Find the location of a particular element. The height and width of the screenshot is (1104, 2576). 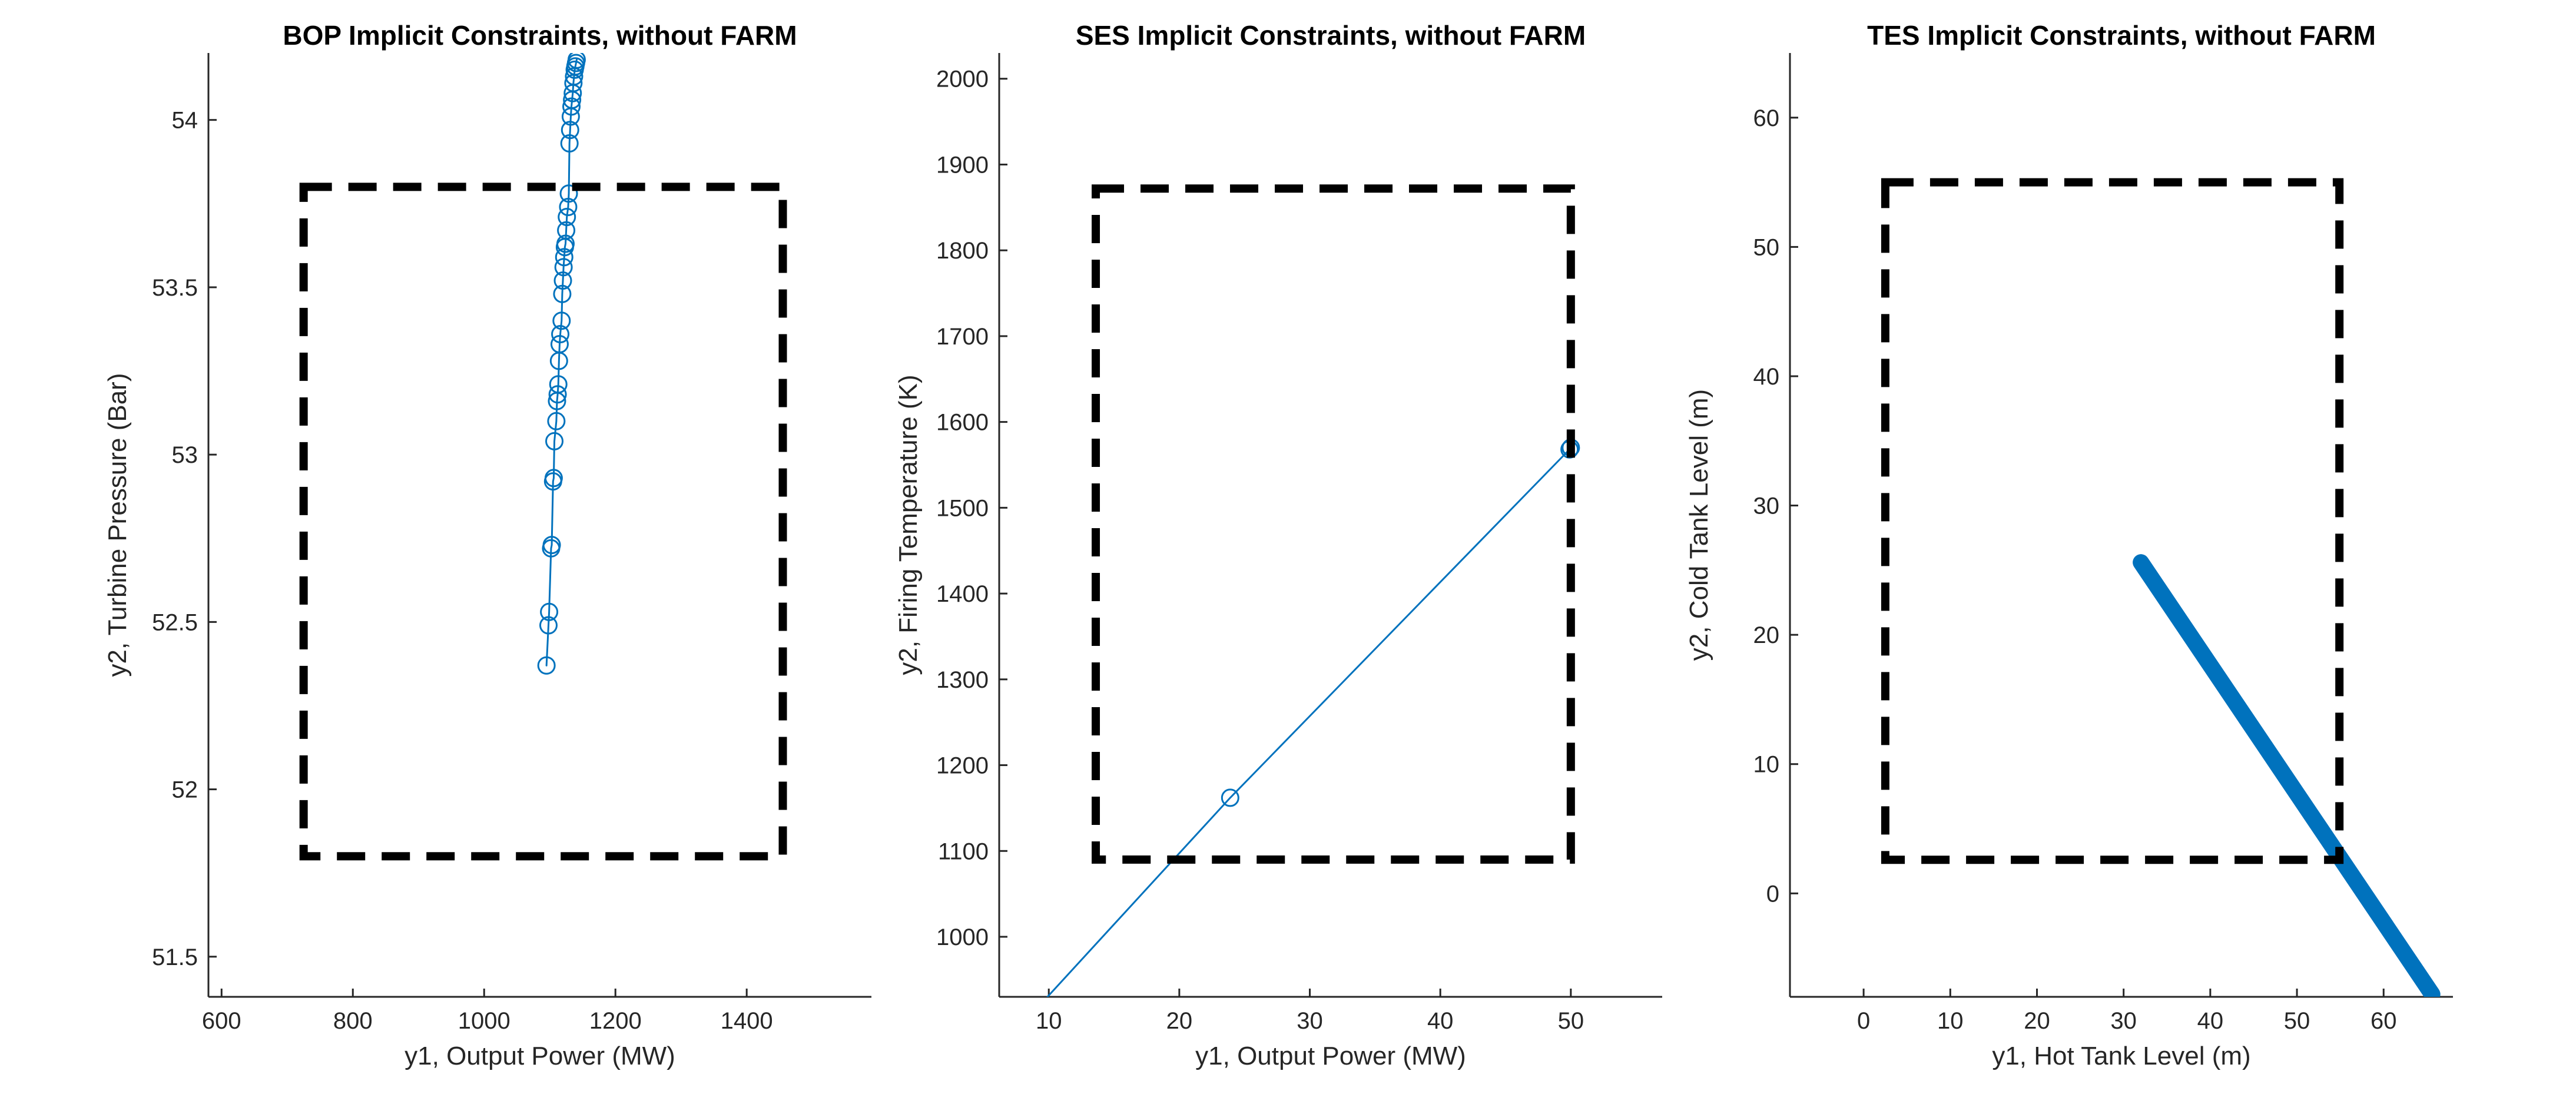

tes-data-area is located at coordinates (2287, 775).